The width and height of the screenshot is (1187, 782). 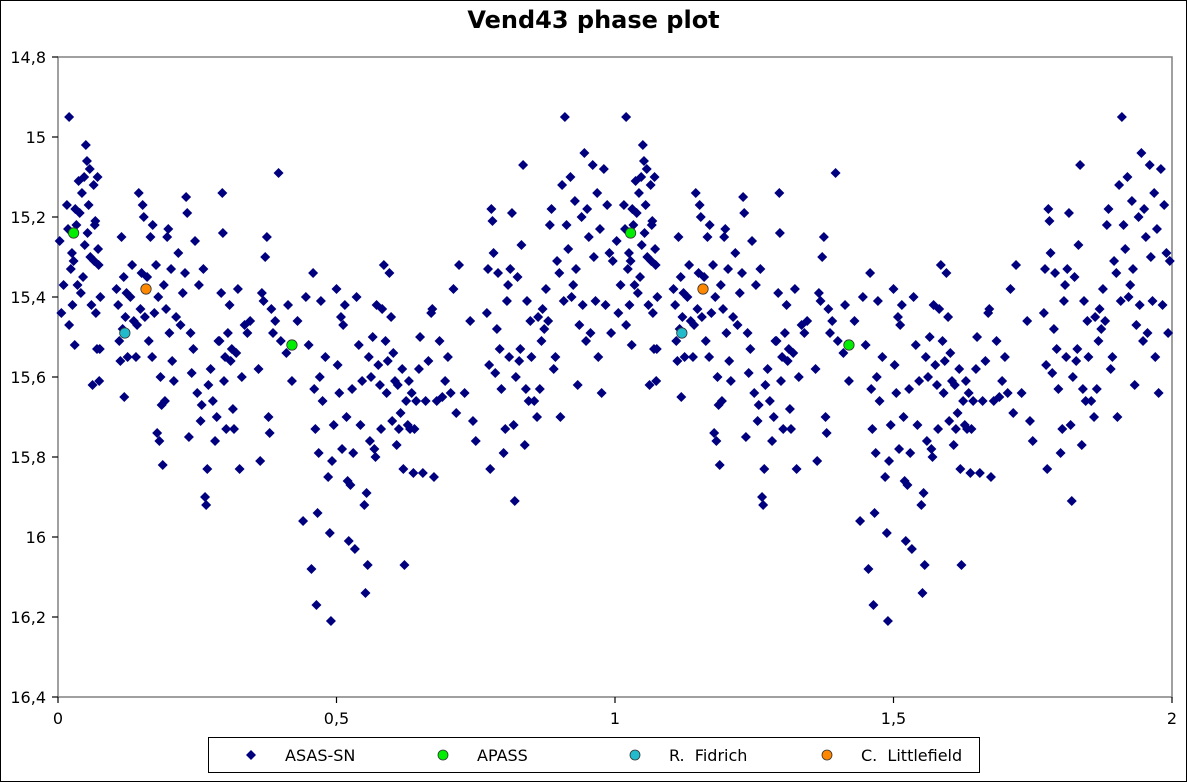 I want to click on y-tick-label: 15,4, so click(x=28, y=297).